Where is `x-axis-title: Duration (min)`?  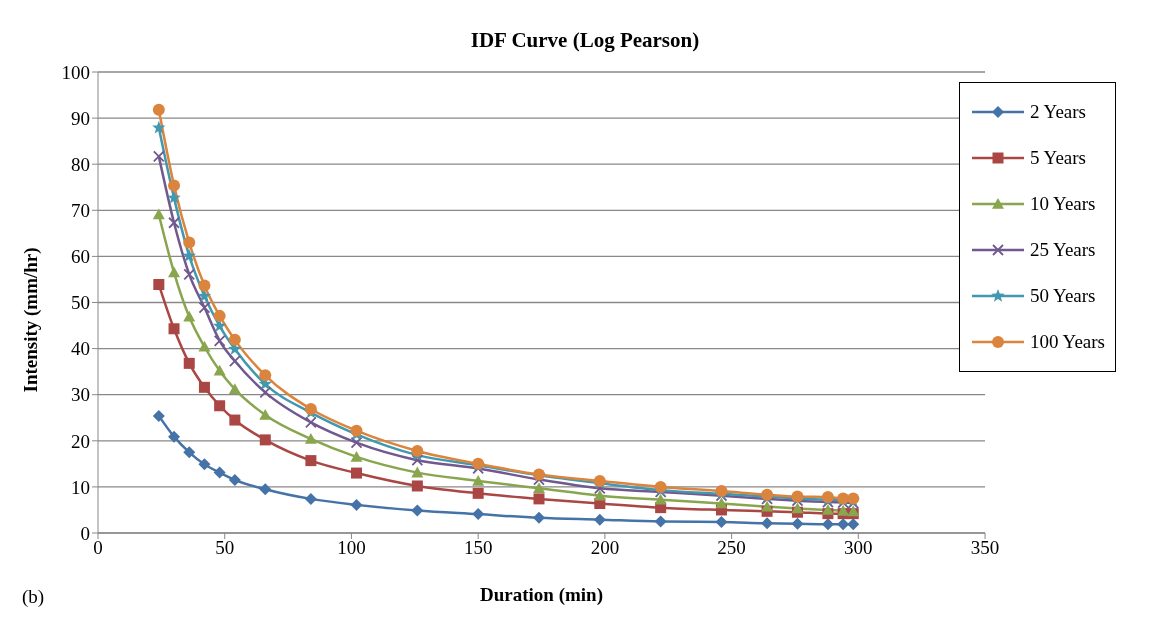 x-axis-title: Duration (min) is located at coordinates (542, 595).